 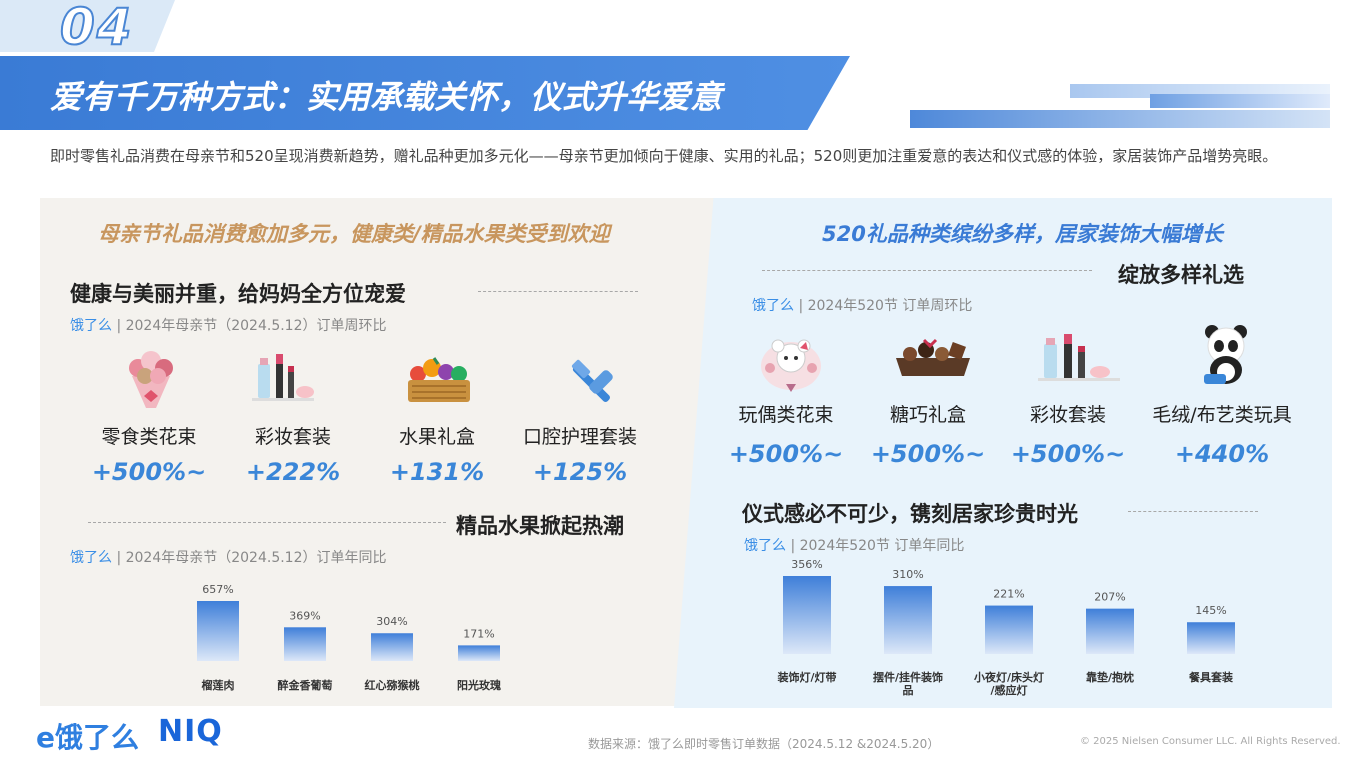 What do you see at coordinates (151, 379) in the screenshot?
I see `flower-bouquet-icon` at bounding box center [151, 379].